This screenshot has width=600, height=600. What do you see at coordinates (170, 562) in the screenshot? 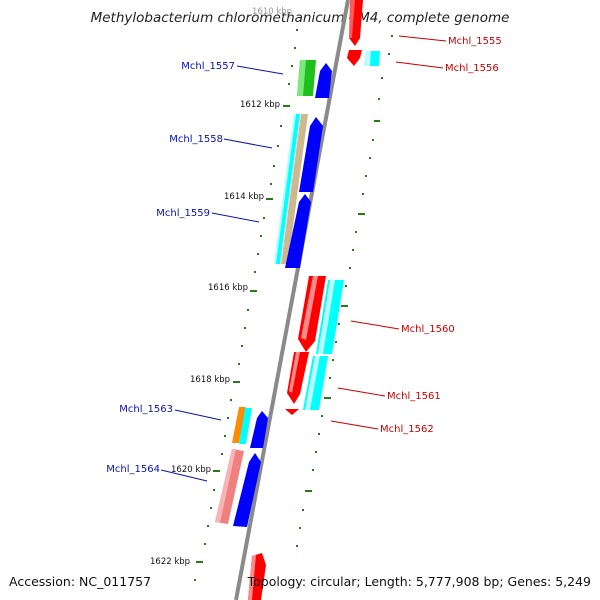
I see `scale-label: 1622 kbp` at bounding box center [170, 562].